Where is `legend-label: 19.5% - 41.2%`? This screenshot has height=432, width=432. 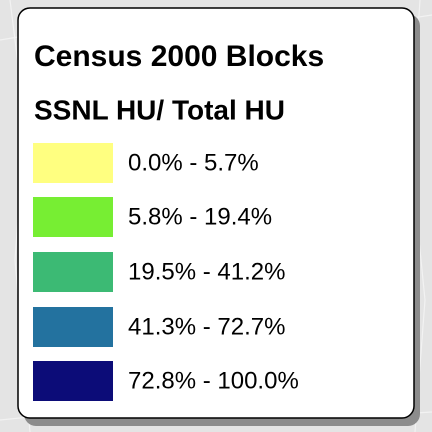 legend-label: 19.5% - 41.2% is located at coordinates (206, 271).